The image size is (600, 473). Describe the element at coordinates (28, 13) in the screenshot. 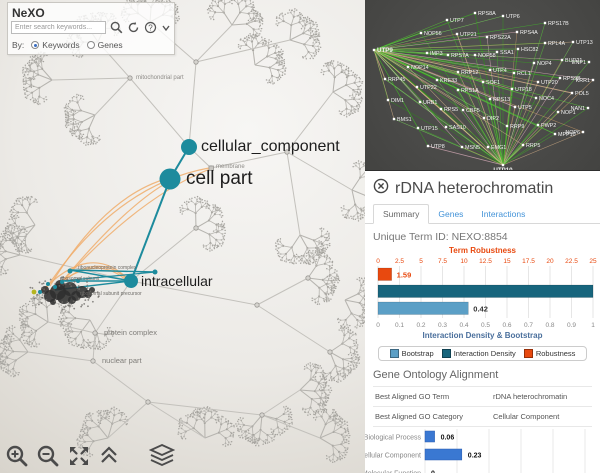

I see `app-title: NeXO` at that location.